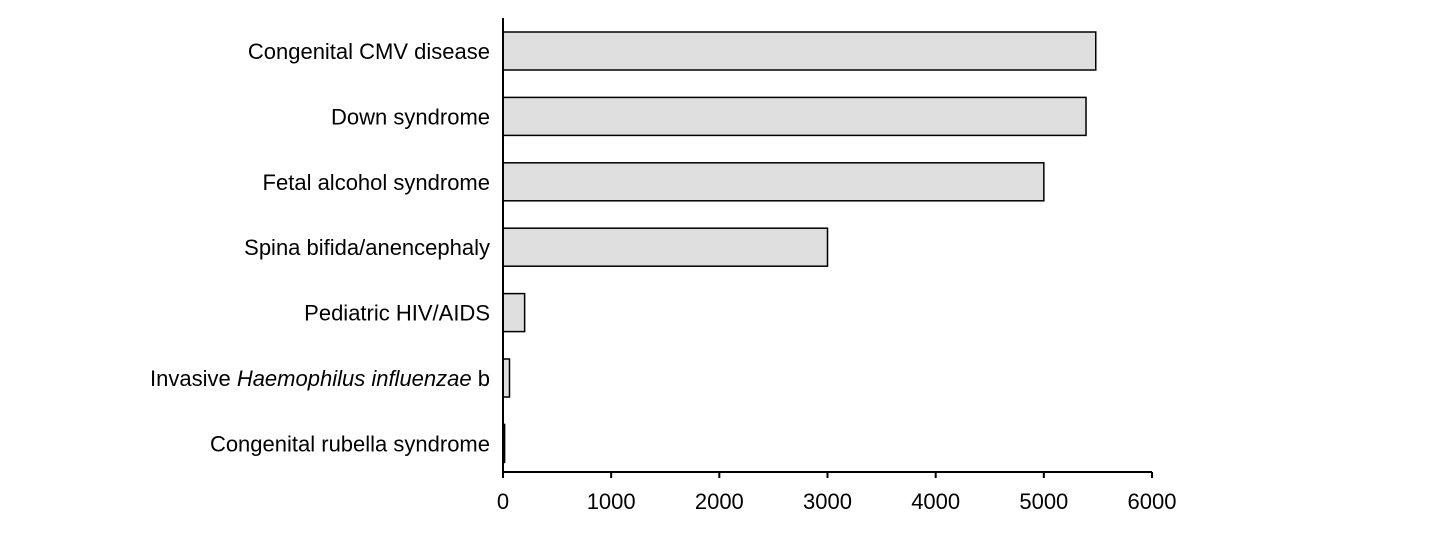 Image resolution: width=1430 pixels, height=536 pixels. I want to click on x-tick-label-4000: 4000, so click(935, 501).